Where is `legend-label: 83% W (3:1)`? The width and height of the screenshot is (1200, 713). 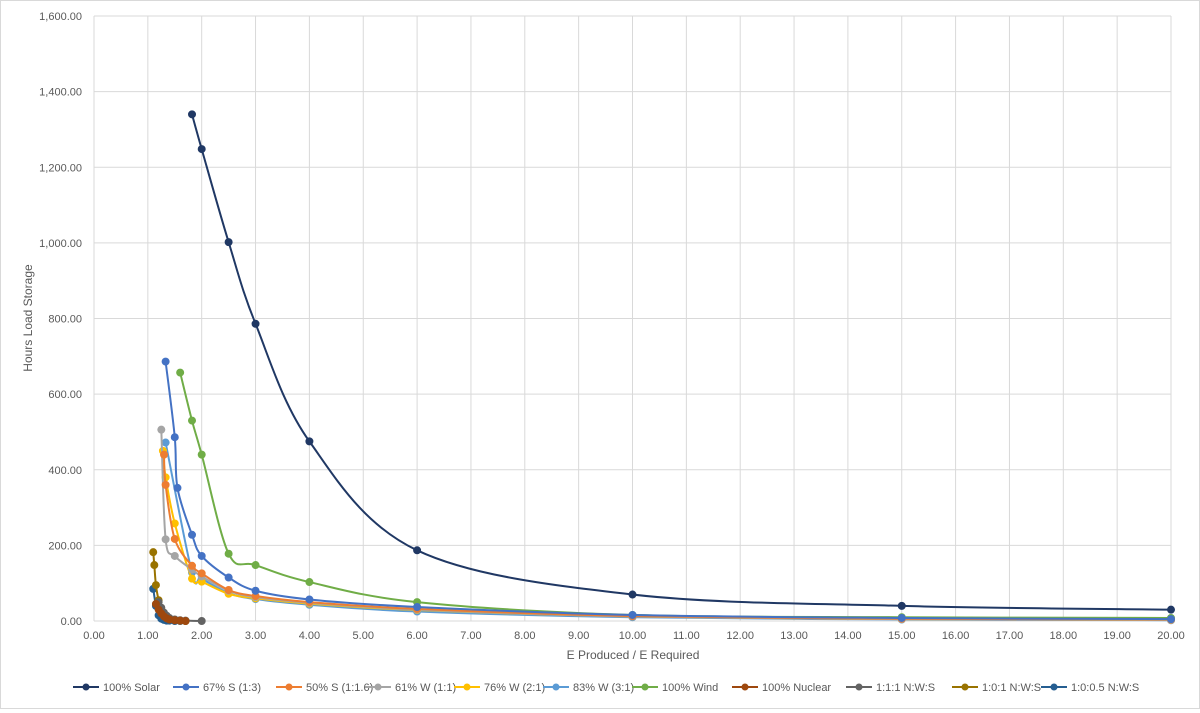 legend-label: 83% W (3:1) is located at coordinates (603, 688).